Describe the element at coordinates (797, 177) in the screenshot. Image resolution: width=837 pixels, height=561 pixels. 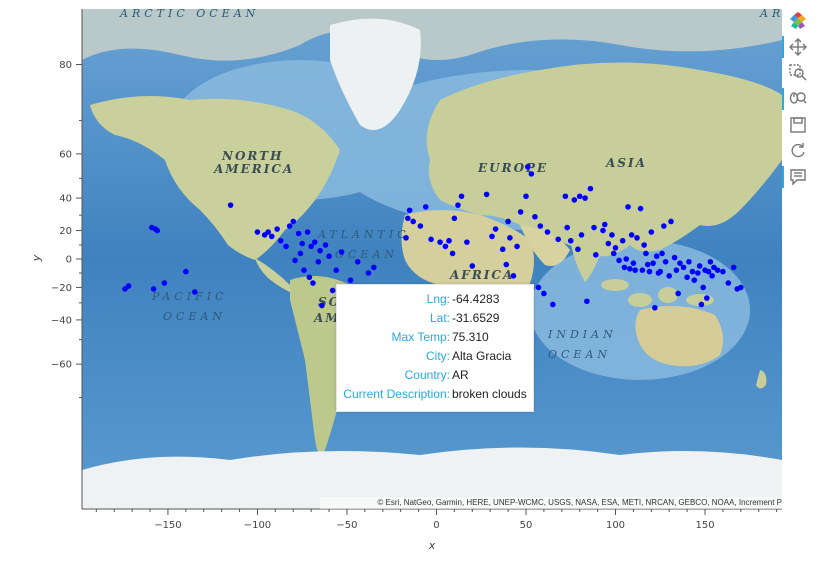
I see `hover-icon` at that location.